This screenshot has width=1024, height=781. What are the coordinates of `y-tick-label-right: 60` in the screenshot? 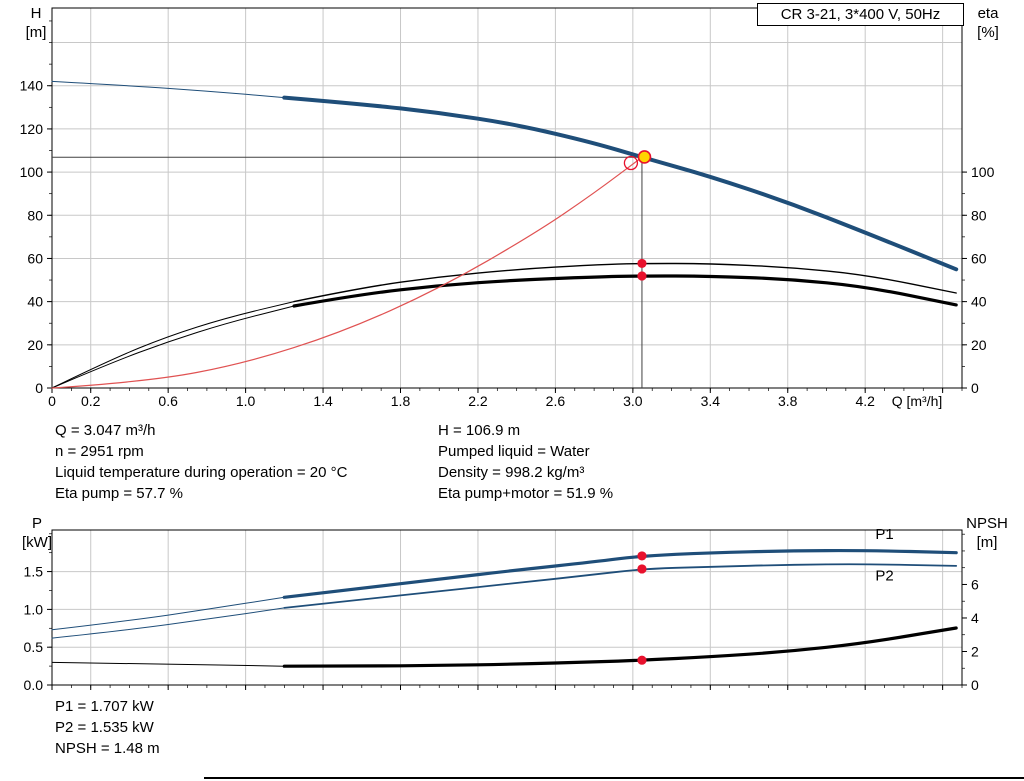 It's located at (979, 258).